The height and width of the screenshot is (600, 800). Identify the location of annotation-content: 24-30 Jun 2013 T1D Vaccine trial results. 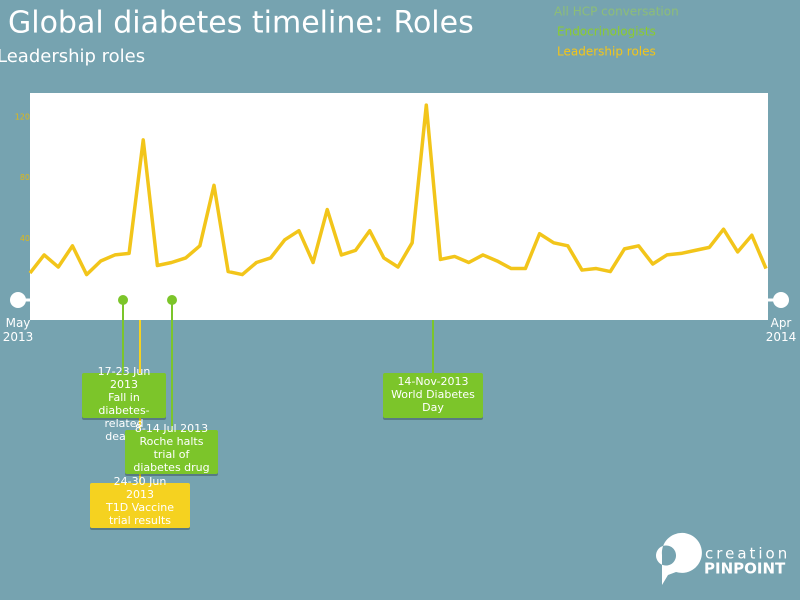
(140, 501).